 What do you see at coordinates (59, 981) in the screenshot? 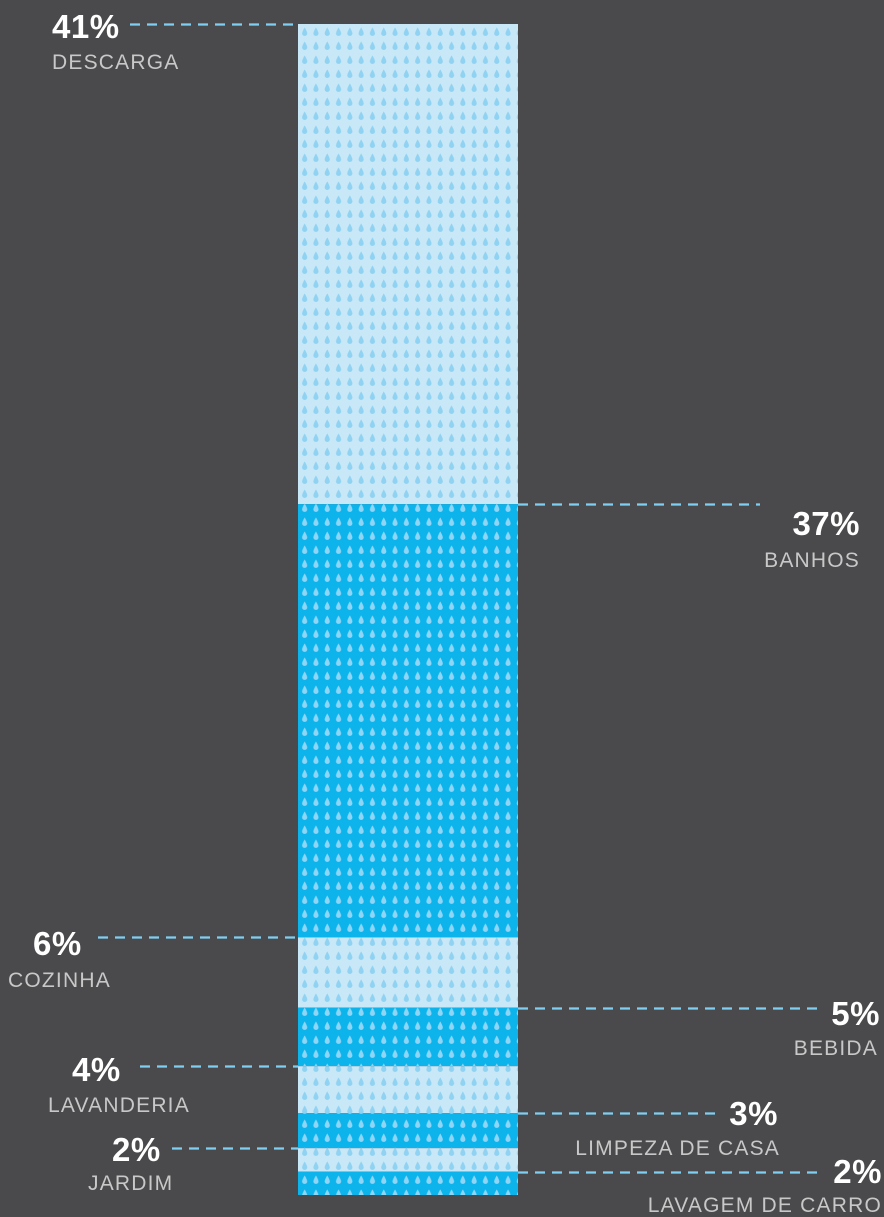
I see `category-label-cozinha: COZINHA` at bounding box center [59, 981].